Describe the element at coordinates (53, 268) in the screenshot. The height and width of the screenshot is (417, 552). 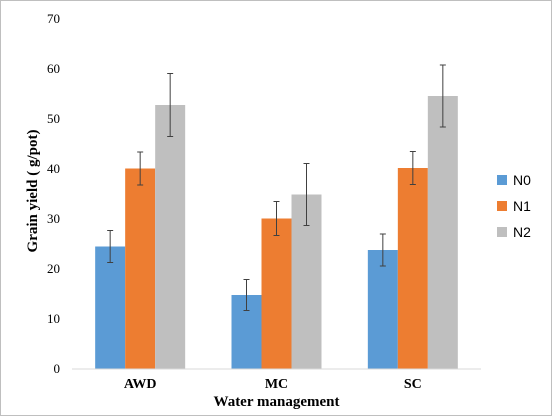
I see `y-tick-label: 20` at that location.